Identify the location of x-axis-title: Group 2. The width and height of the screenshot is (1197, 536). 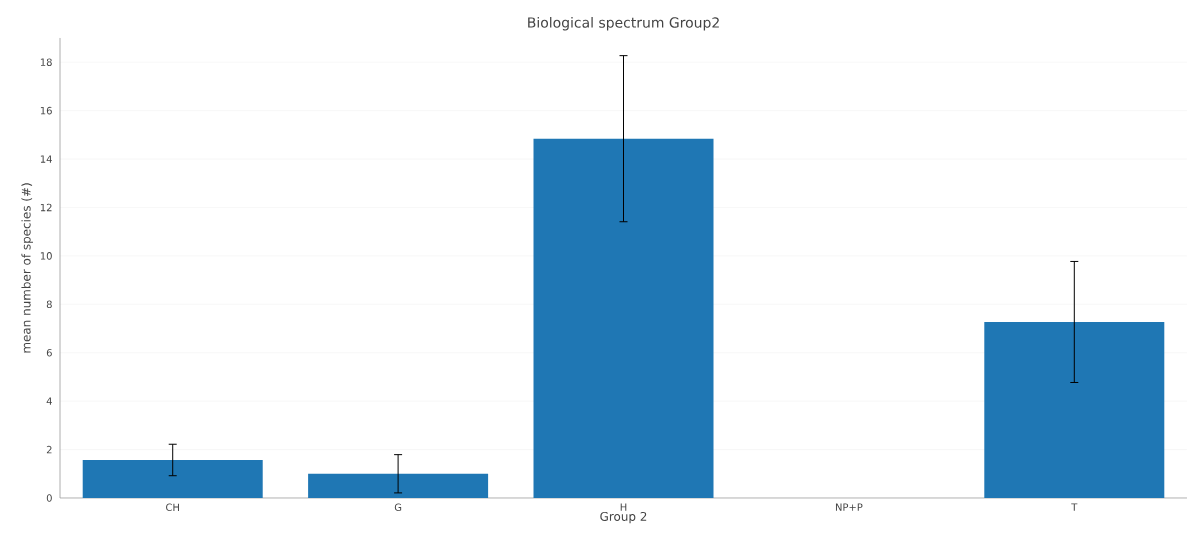
(623, 517).